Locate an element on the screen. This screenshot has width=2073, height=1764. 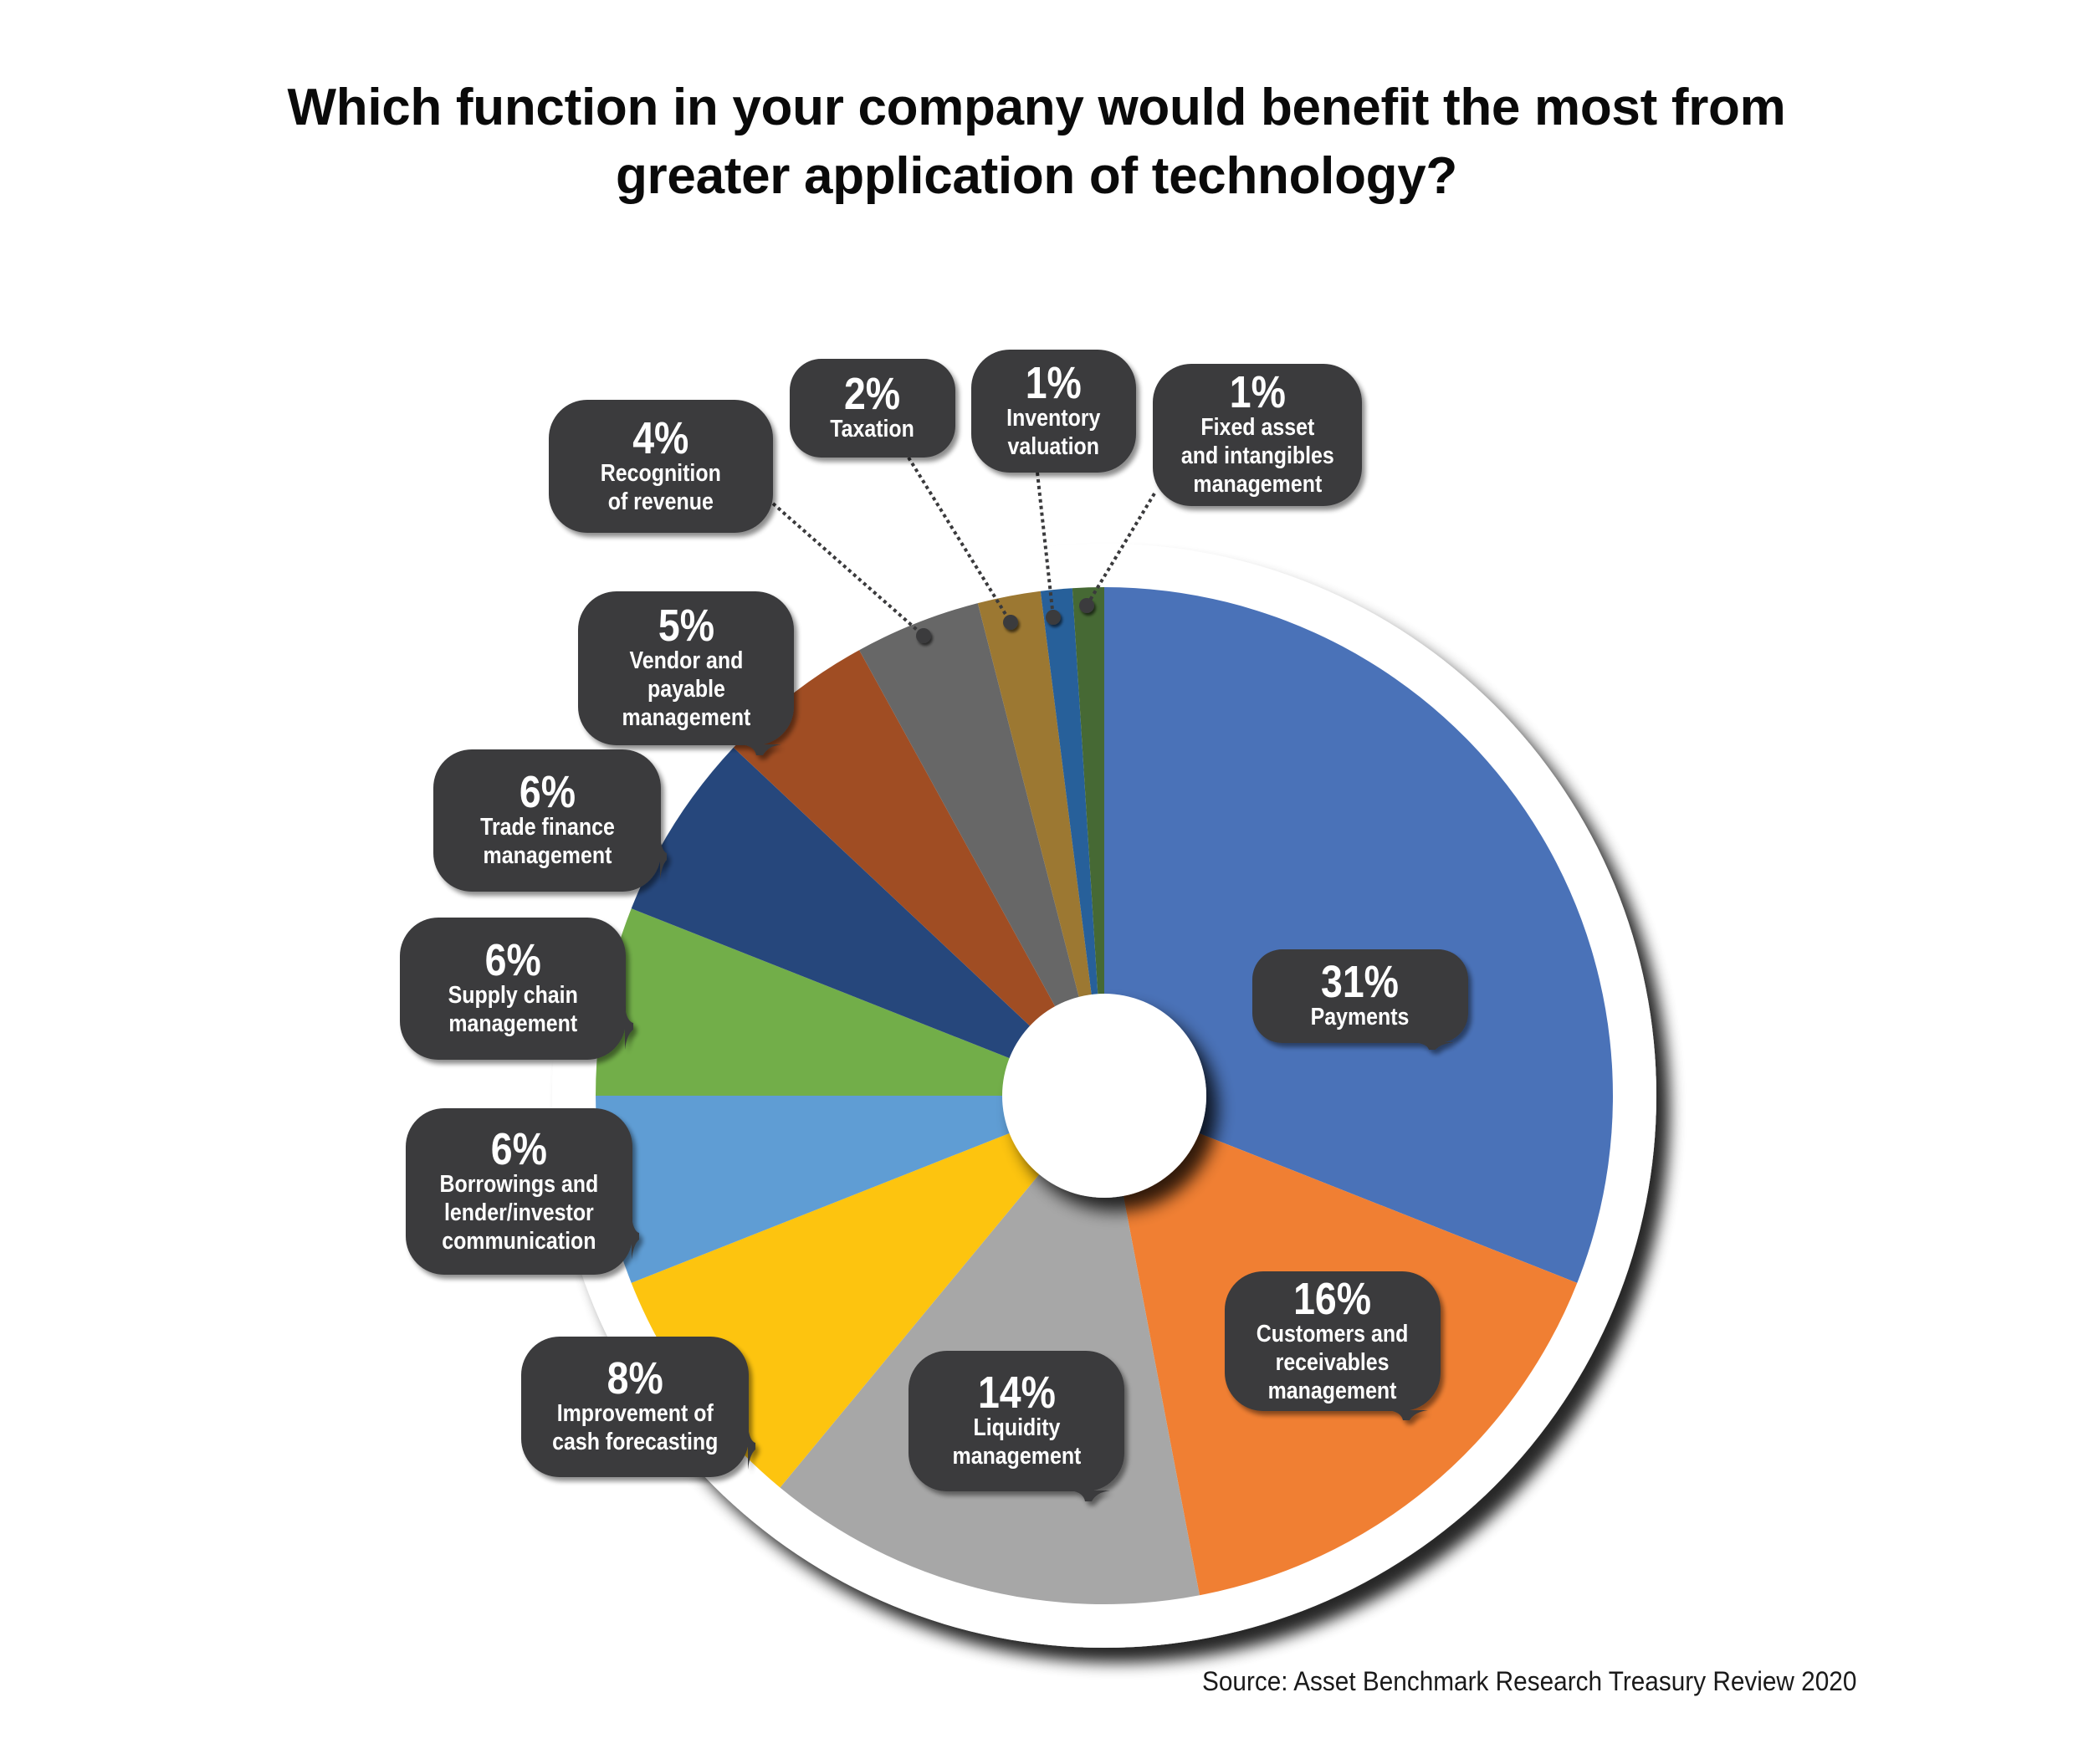
callout-text: 14% Liquidity management is located at coordinates (1016, 1419).